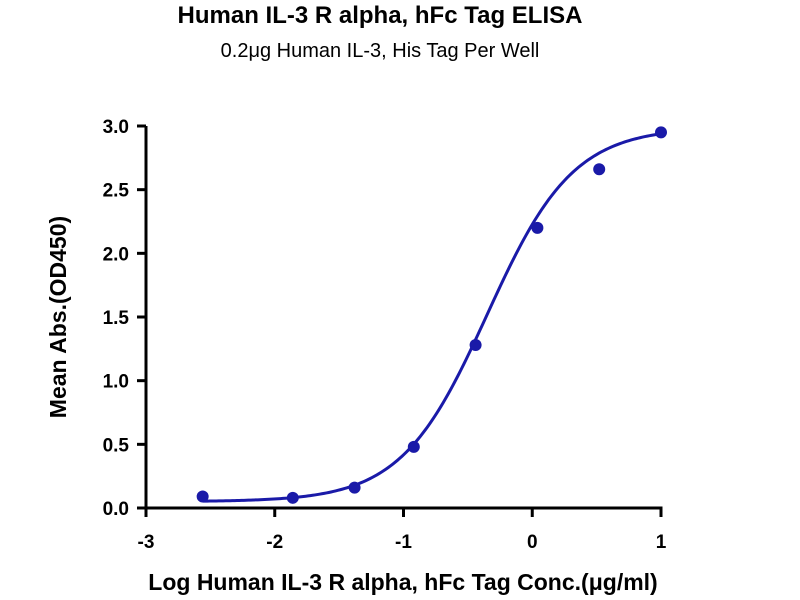 The width and height of the screenshot is (800, 600). I want to click on chart-subtitle: 0.2μg Human IL-3, His Tag Per Well, so click(380, 51).